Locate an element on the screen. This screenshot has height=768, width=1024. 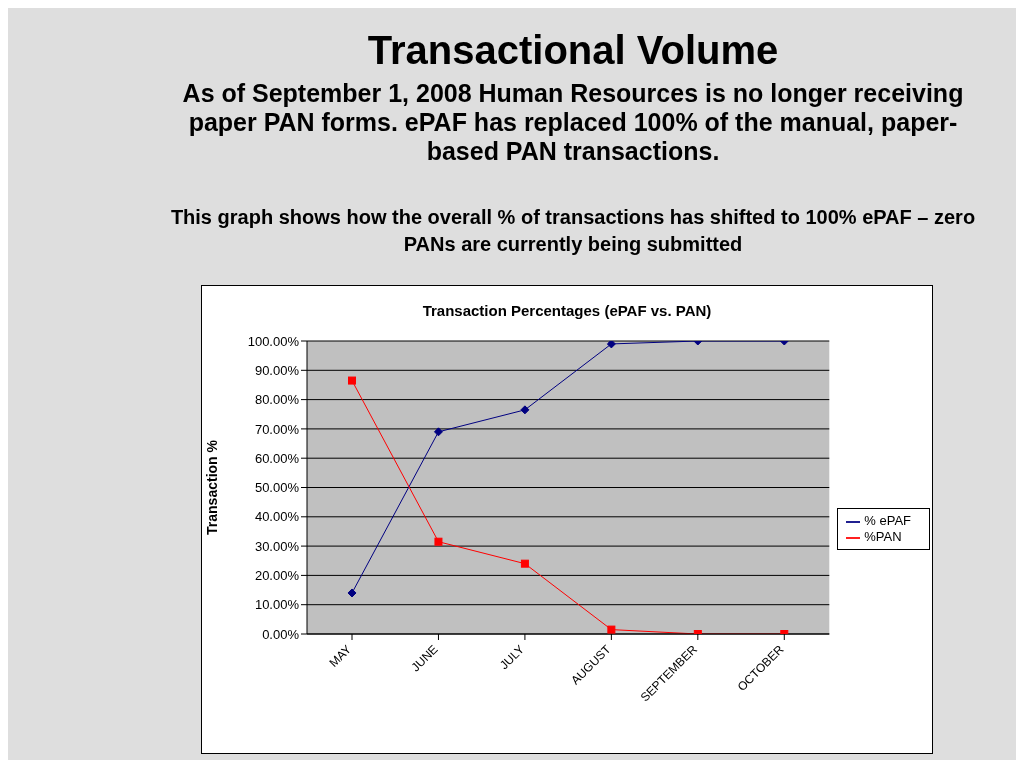
chart-title: Transaction Percentages (ePAF vs. PAN) is located at coordinates (567, 310).